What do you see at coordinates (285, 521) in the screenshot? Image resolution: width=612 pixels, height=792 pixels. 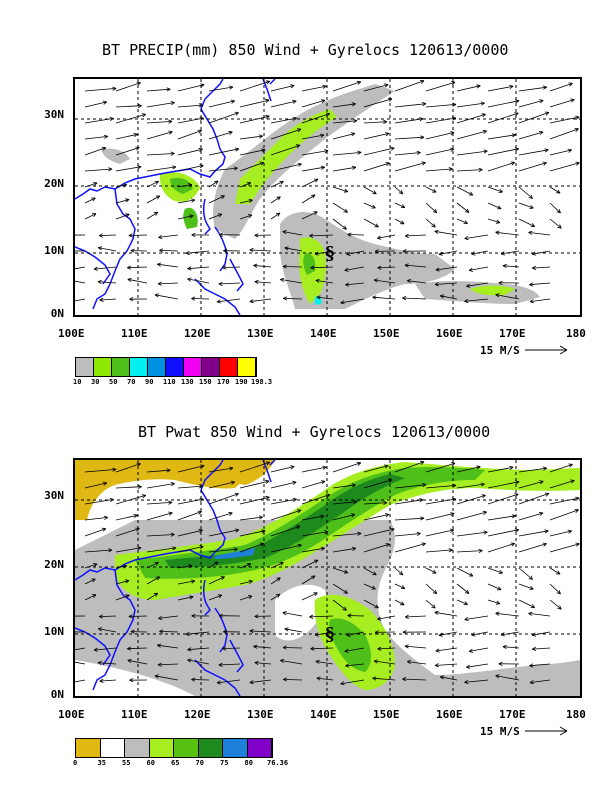 I see `pwat-darkgreen-band` at bounding box center [285, 521].